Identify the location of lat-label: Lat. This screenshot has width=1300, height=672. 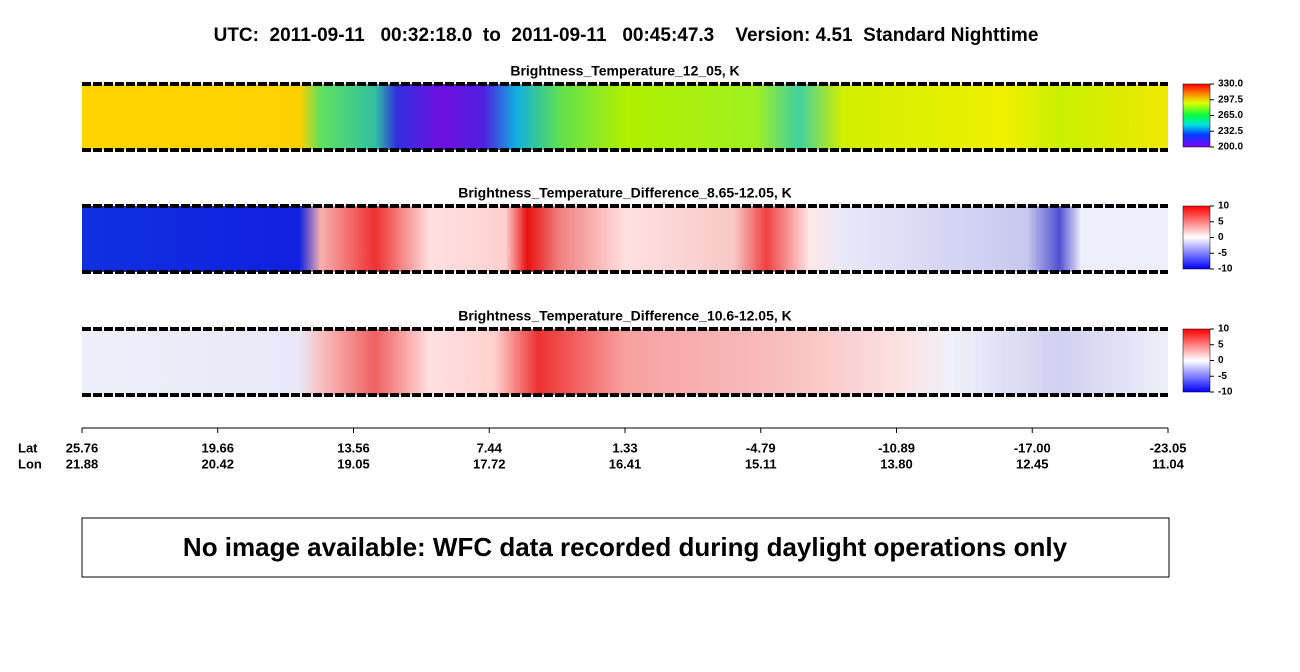
(28, 447).